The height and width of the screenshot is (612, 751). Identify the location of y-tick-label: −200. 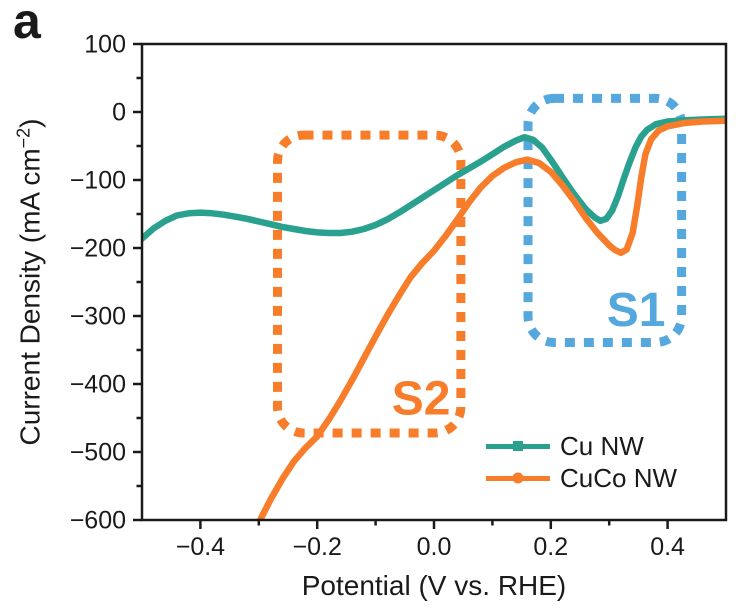
(98, 249).